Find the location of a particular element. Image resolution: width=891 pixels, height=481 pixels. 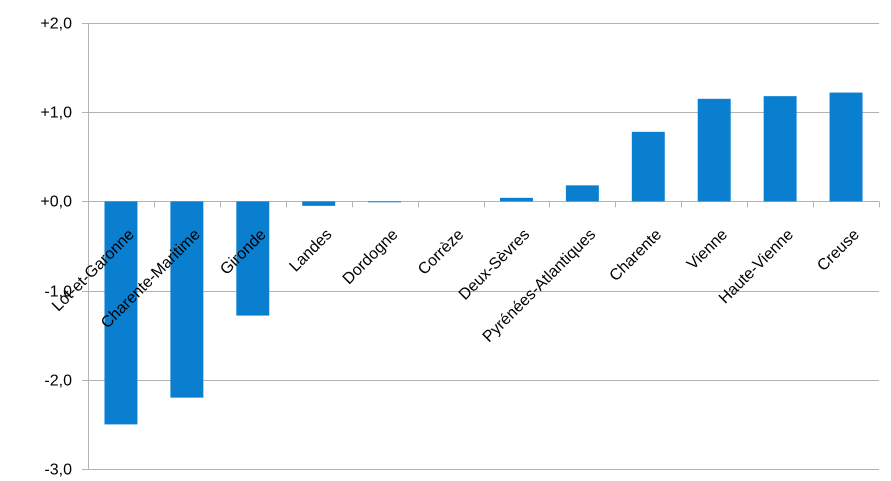

y-tick-label: -1,0 is located at coordinates (58, 292).